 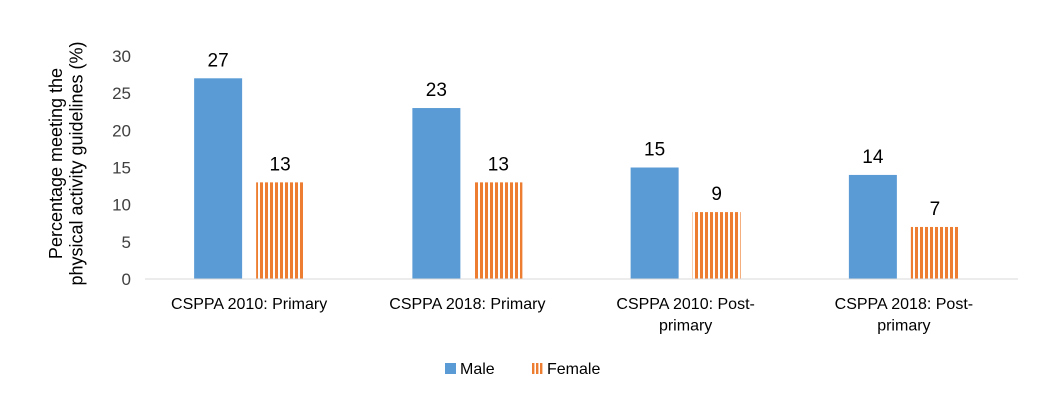 I want to click on y-axis-ticks: 0 5 10 15 20 25 30, so click(x=121, y=168).